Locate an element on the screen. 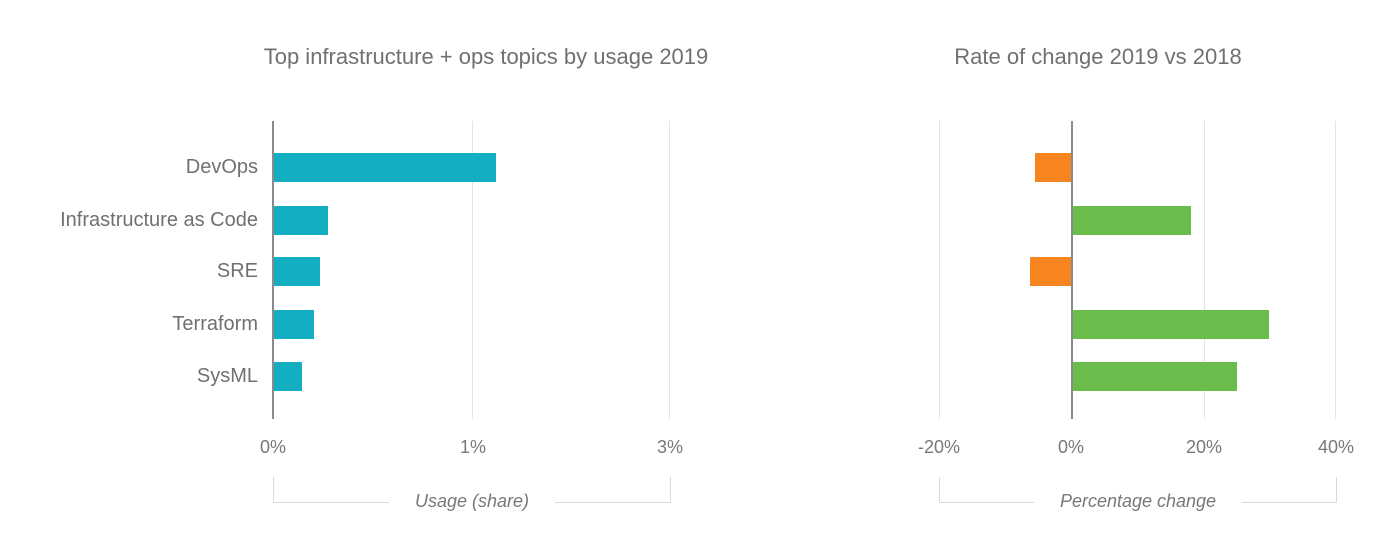  usage-axis-title: Usage (share) is located at coordinates (472, 501).